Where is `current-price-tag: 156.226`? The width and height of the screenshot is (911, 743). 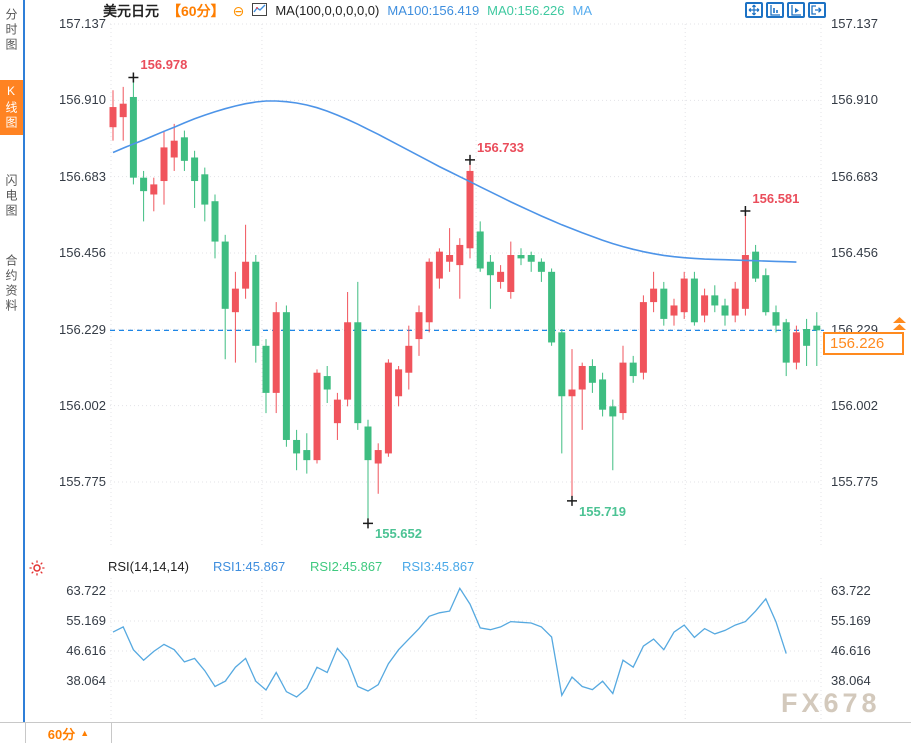
current-price-tag: 156.226 is located at coordinates (863, 343).